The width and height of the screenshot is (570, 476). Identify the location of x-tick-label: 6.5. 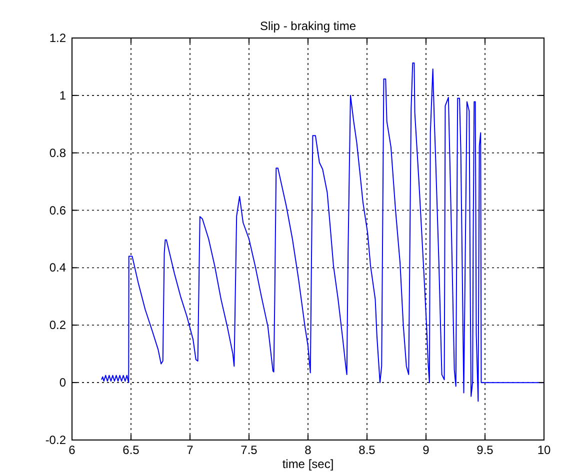
(131, 450).